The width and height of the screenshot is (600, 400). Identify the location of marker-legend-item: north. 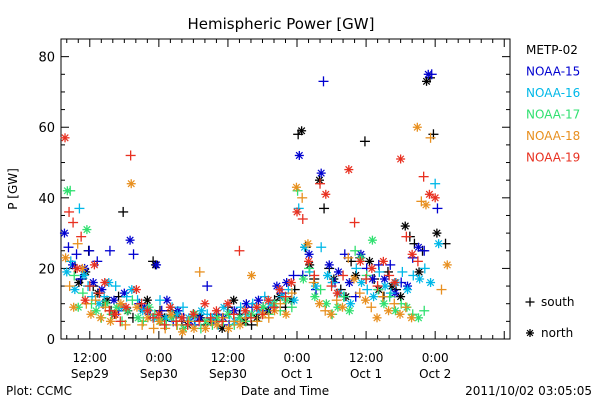
(549, 333).